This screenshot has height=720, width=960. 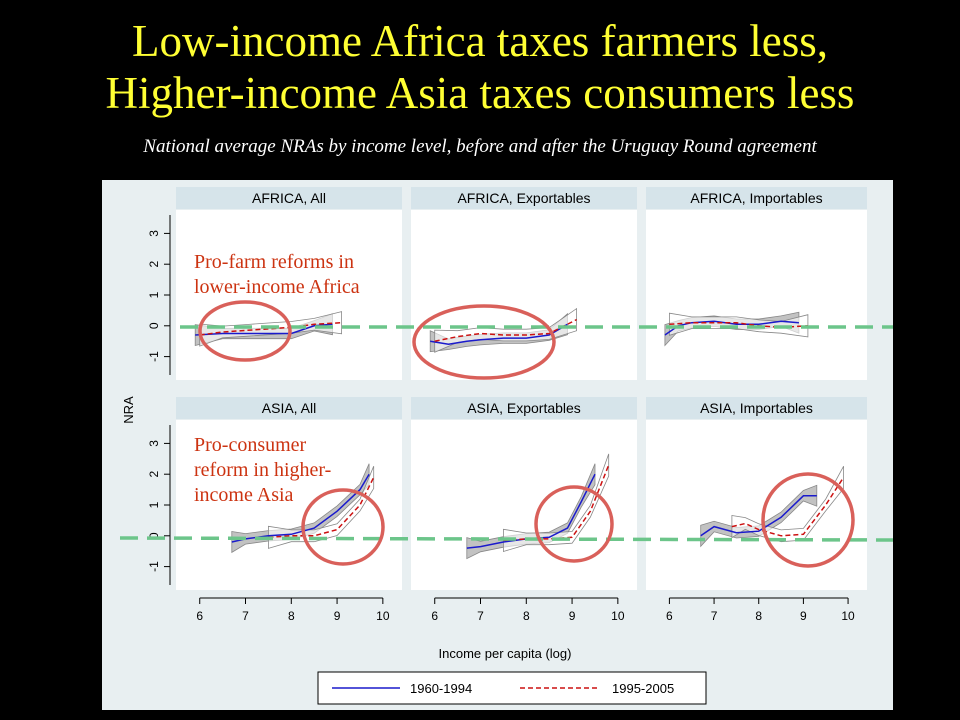 What do you see at coordinates (505, 653) in the screenshot?
I see `x-axis-label: Income per capita (log)` at bounding box center [505, 653].